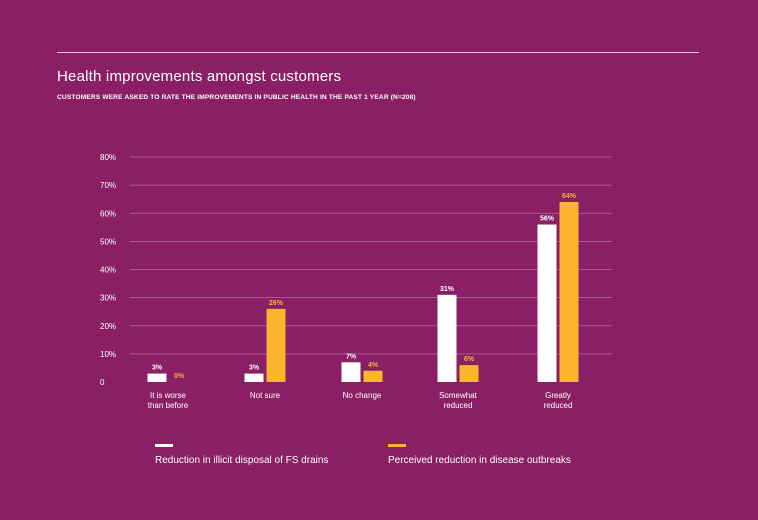 This screenshot has width=758, height=520. I want to click on data-label: 31%, so click(447, 289).